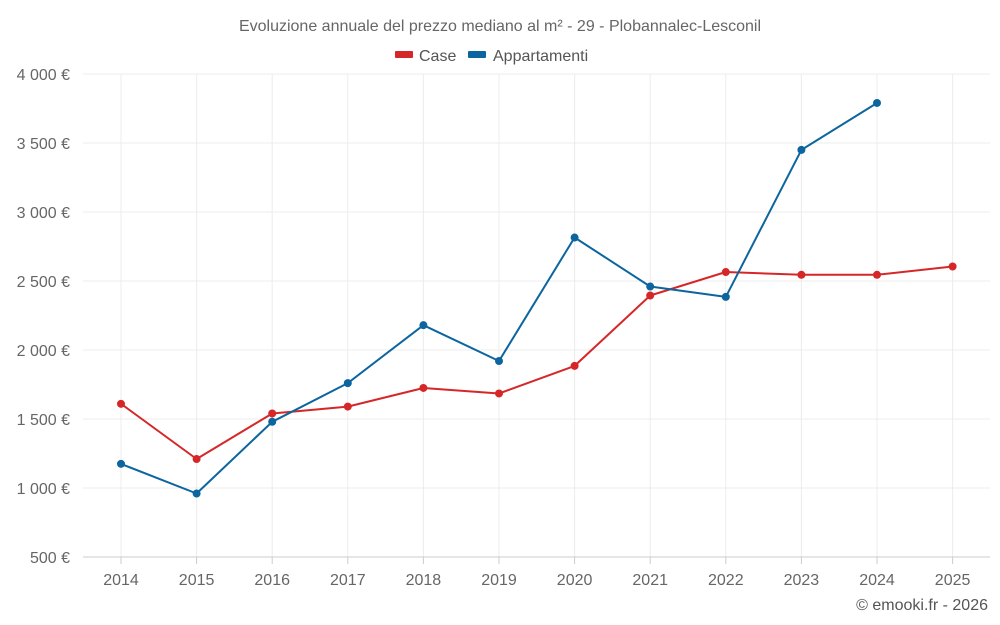  Describe the element at coordinates (43, 213) in the screenshot. I see `y-tick-label: 3 000 €` at that location.